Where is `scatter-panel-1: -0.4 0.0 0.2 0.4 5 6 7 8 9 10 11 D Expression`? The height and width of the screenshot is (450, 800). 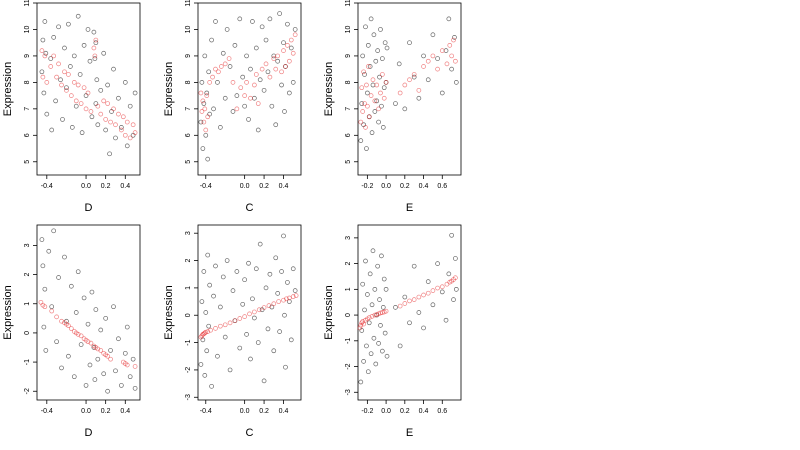 scatter-panel-1: -0.4 0.0 0.2 0.4 5 6 7 8 9 10 11 D Expression is located at coordinates (71, 107).